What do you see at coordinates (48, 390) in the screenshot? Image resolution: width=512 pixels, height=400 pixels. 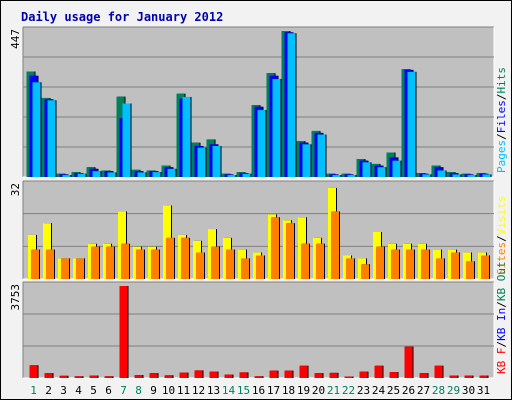 I see `day-label: 2` at bounding box center [48, 390].